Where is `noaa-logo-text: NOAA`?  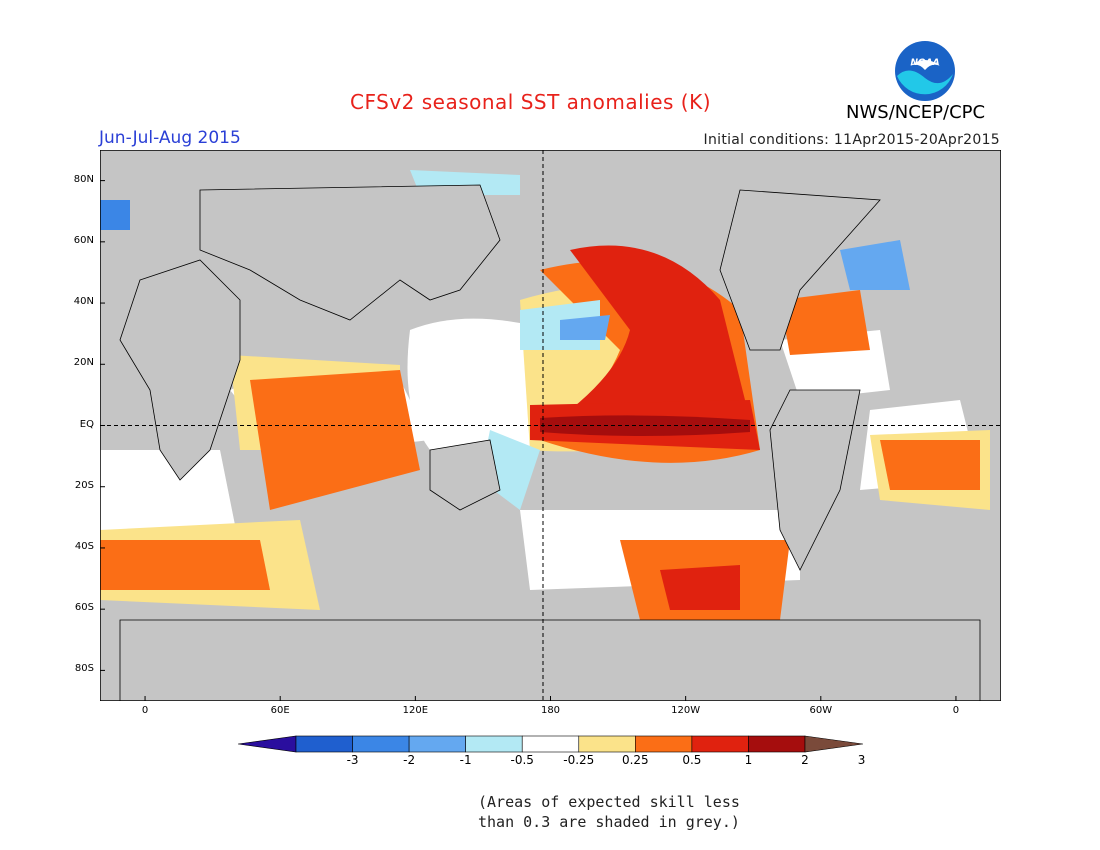 noaa-logo-text: NOAA is located at coordinates (924, 63).